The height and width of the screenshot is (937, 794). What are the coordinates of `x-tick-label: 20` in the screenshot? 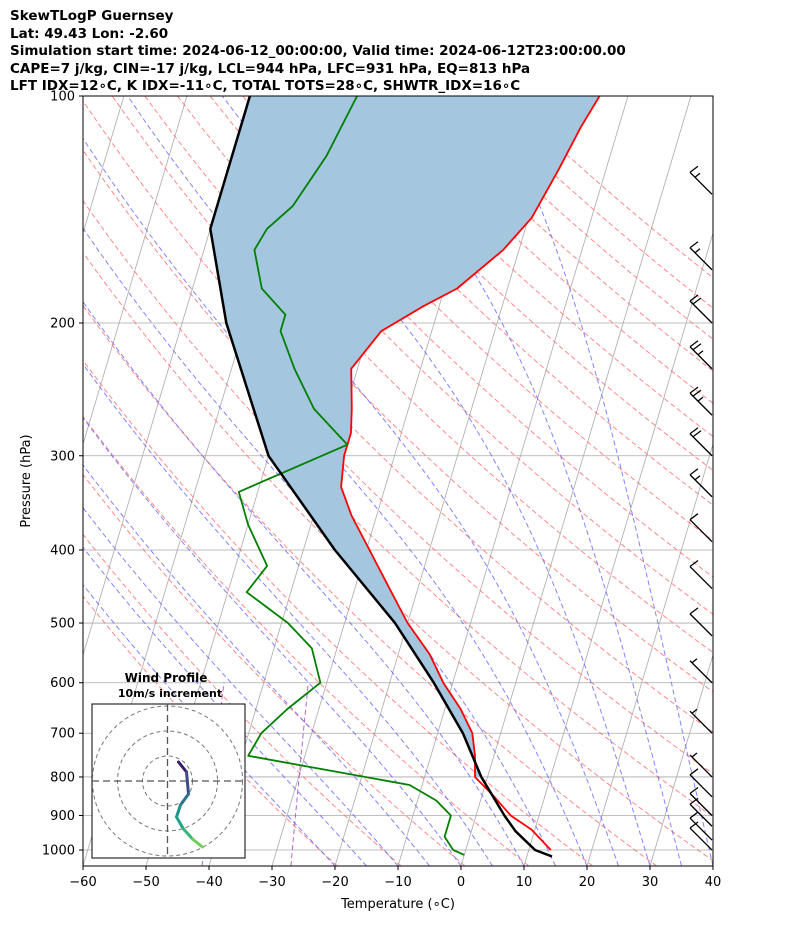 It's located at (587, 882).